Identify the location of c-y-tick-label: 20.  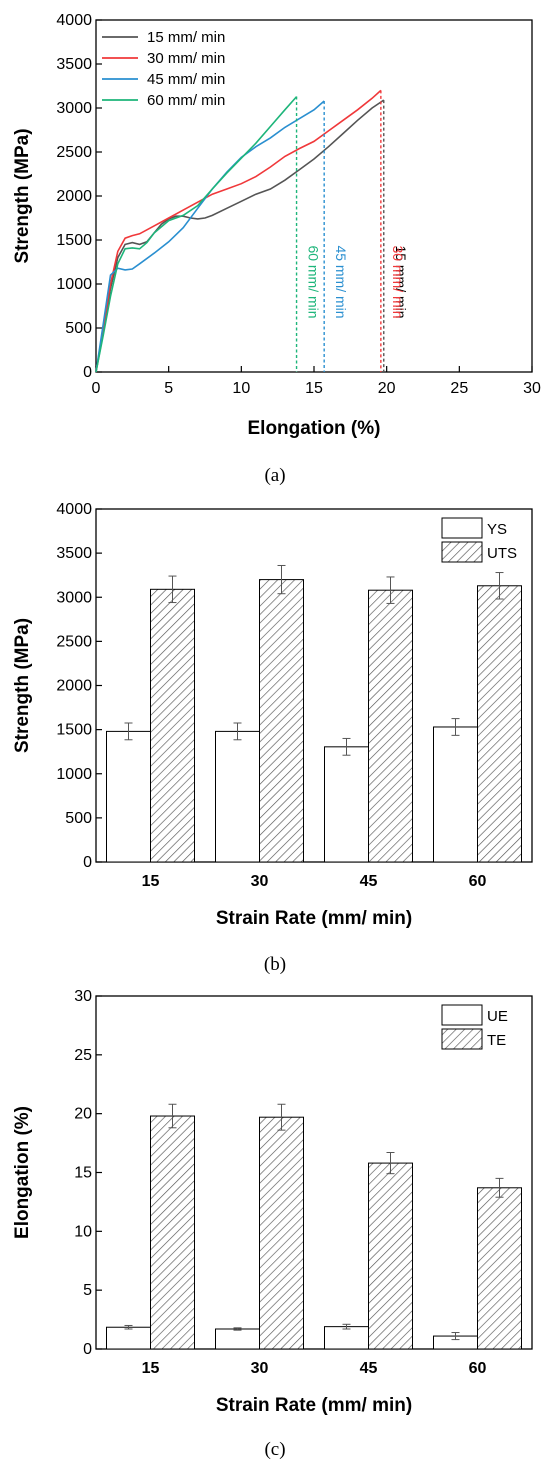
(83, 1114).